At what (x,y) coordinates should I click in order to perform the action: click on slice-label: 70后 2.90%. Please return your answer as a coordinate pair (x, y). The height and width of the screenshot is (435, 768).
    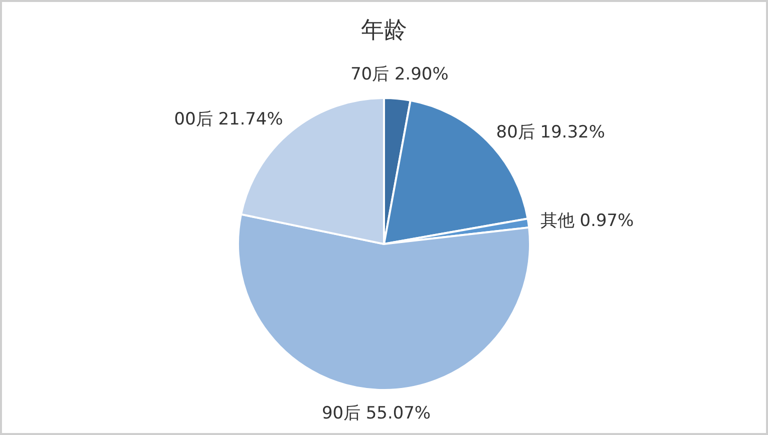
    Looking at the image, I should click on (399, 74).